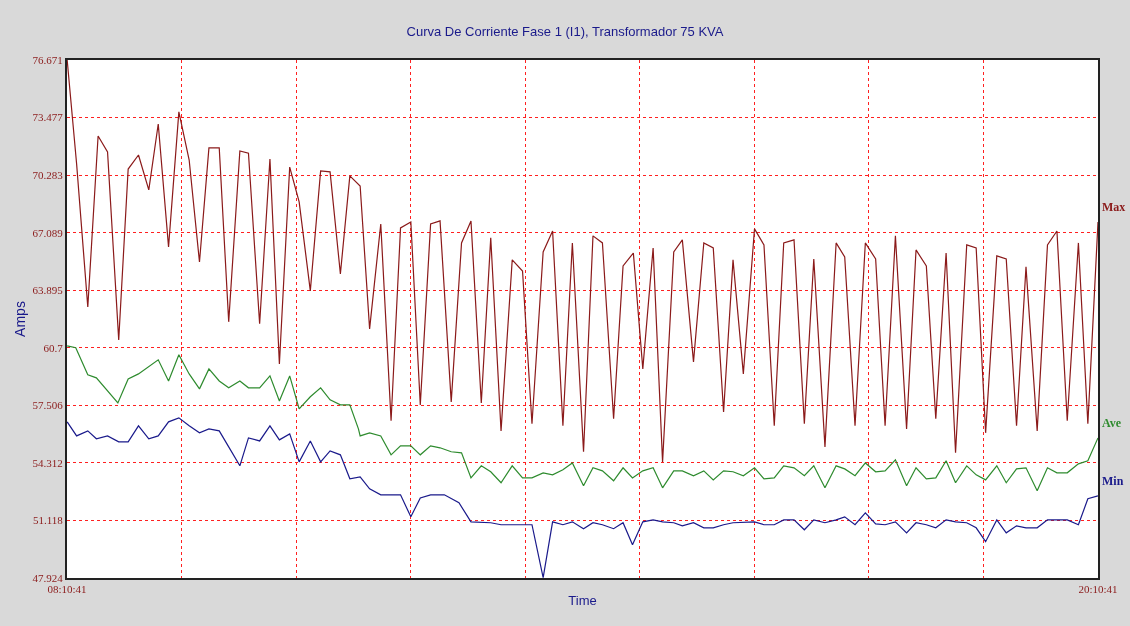  What do you see at coordinates (1113, 481) in the screenshot?
I see `series-label: Min` at bounding box center [1113, 481].